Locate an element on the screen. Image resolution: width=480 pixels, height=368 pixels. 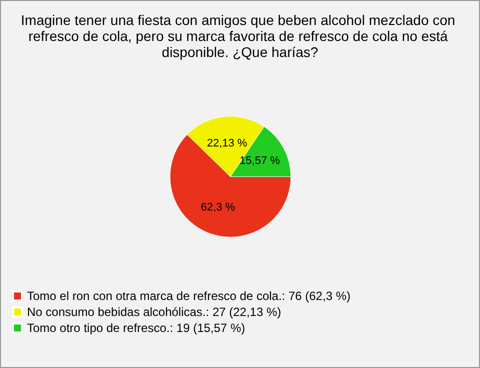
chart-title: Imagine tener una fiesta con amigos que beben alcohol mezclado con refresco de cola, pero su marca favorita de refresco de cola no está disponible. ¿Que harías? is located at coordinates (240, 36).